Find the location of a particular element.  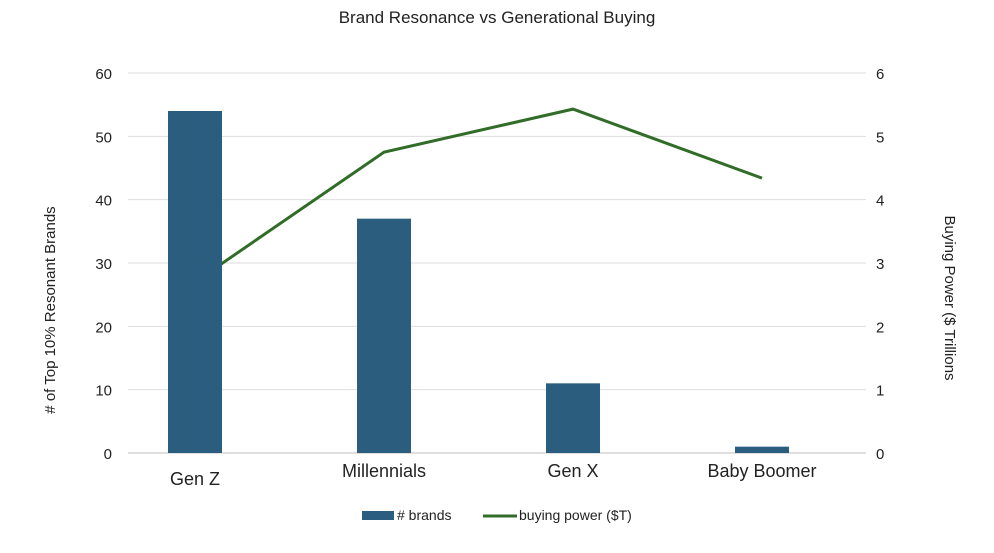

legend-swatch-brands is located at coordinates (378, 515).